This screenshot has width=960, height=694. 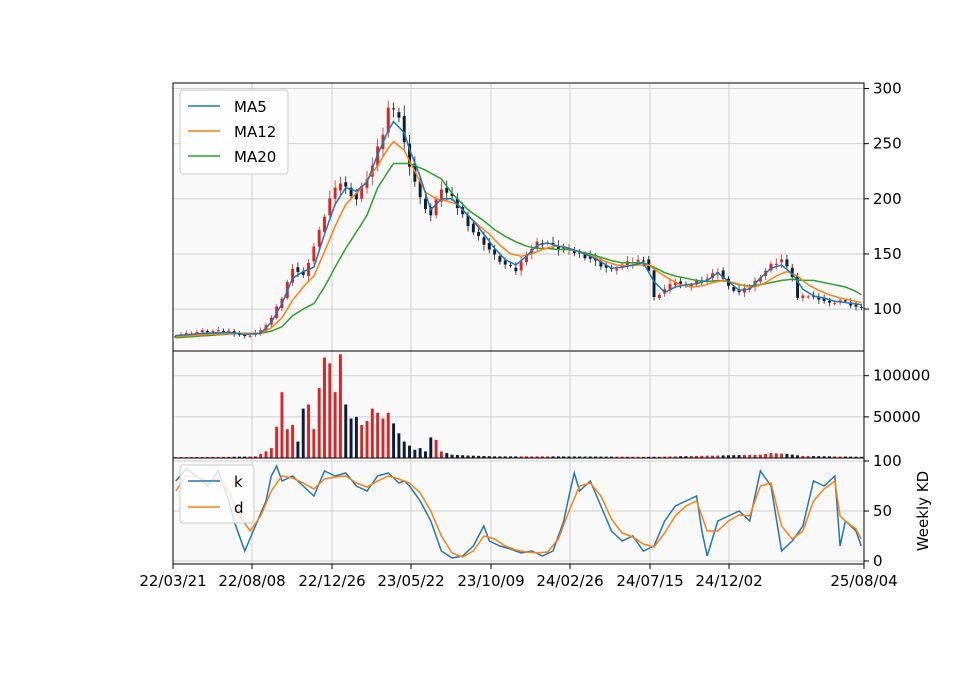 What do you see at coordinates (887, 309) in the screenshot?
I see `price-y-tick-label: 100` at bounding box center [887, 309].